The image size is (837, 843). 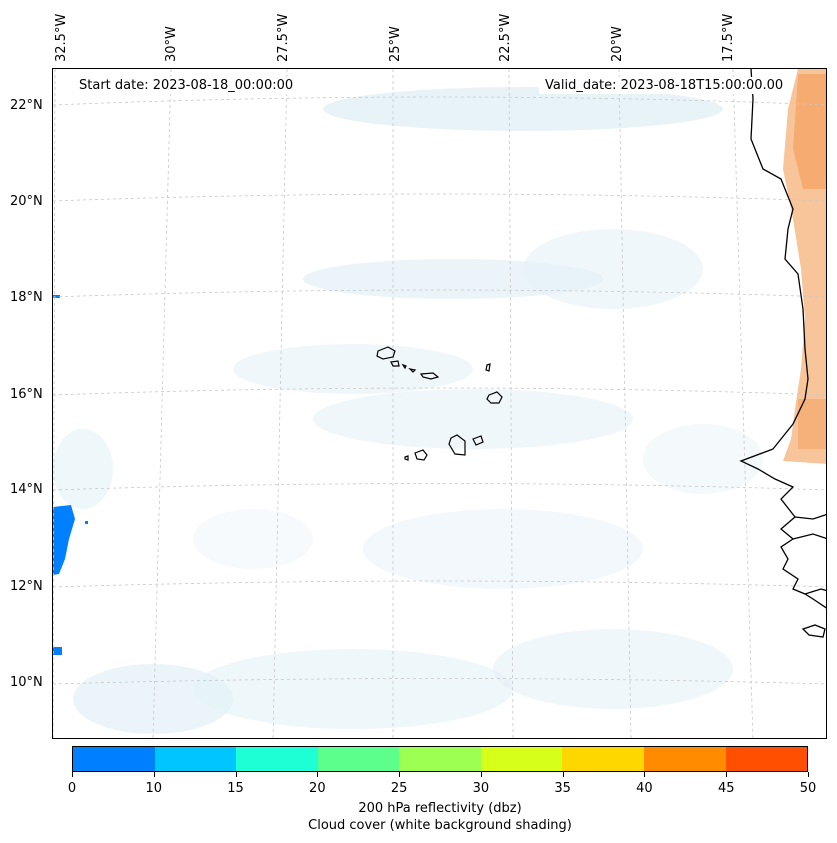 I want to click on latitude-label: 18°N, so click(x=26, y=297).